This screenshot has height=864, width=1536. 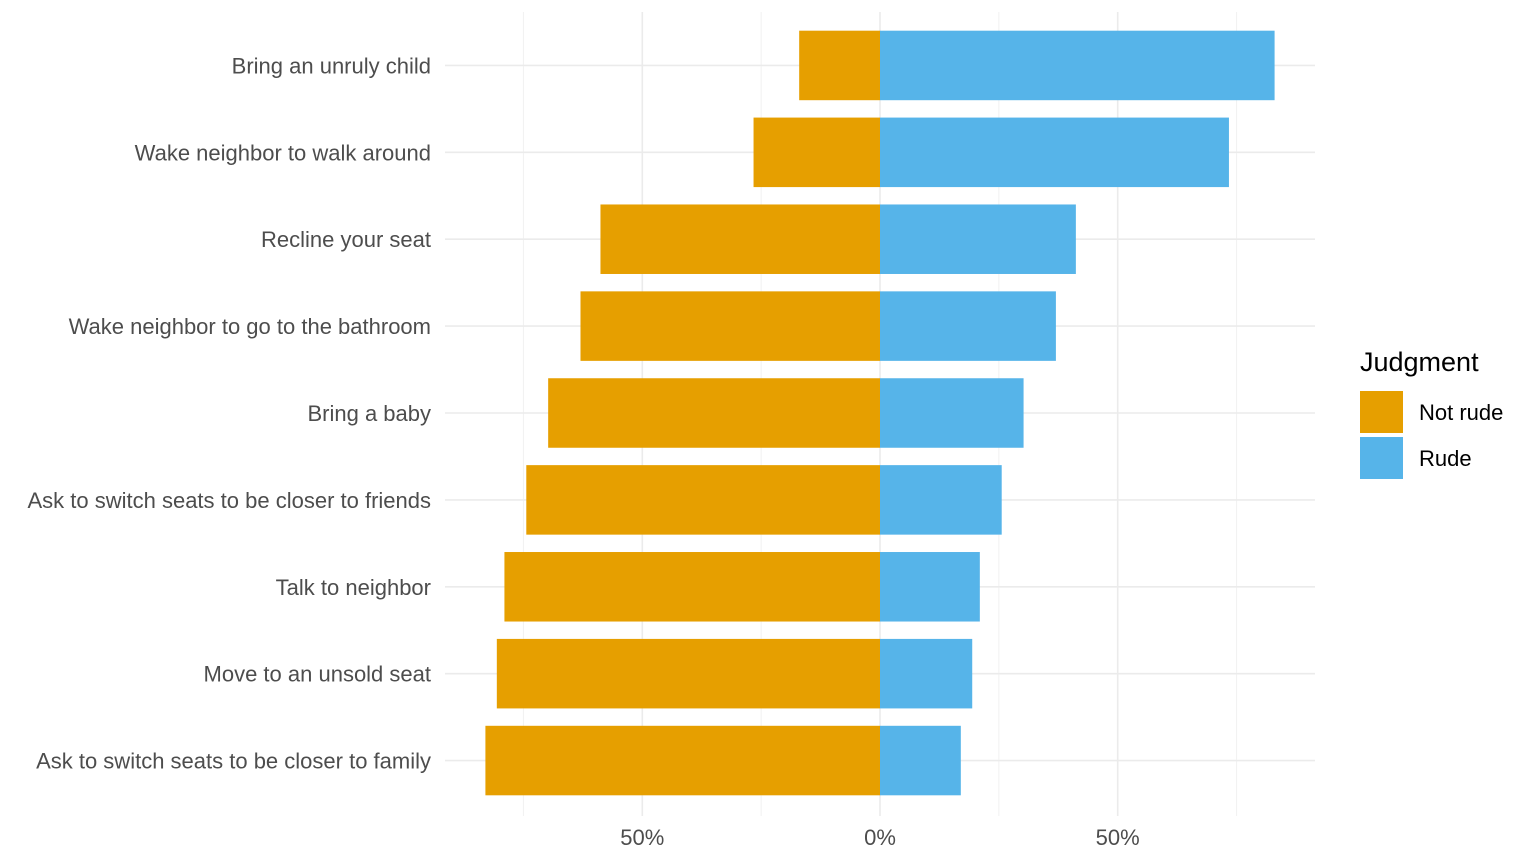 What do you see at coordinates (317, 674) in the screenshot?
I see `category-label: Move to an unsold seat` at bounding box center [317, 674].